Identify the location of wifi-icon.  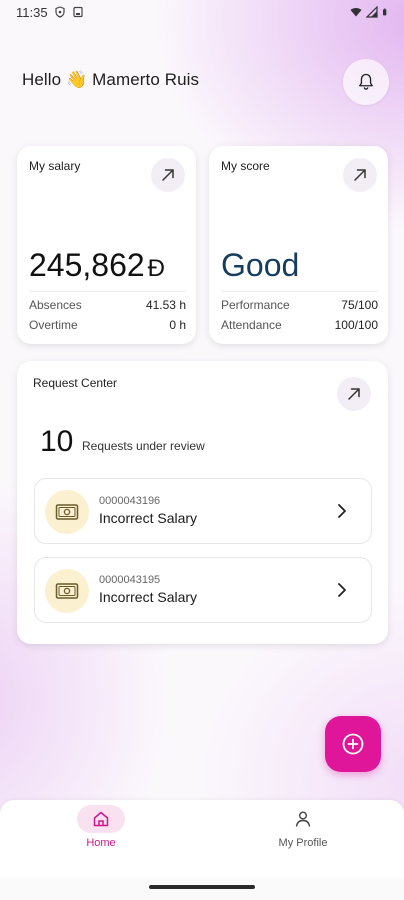
(356, 12).